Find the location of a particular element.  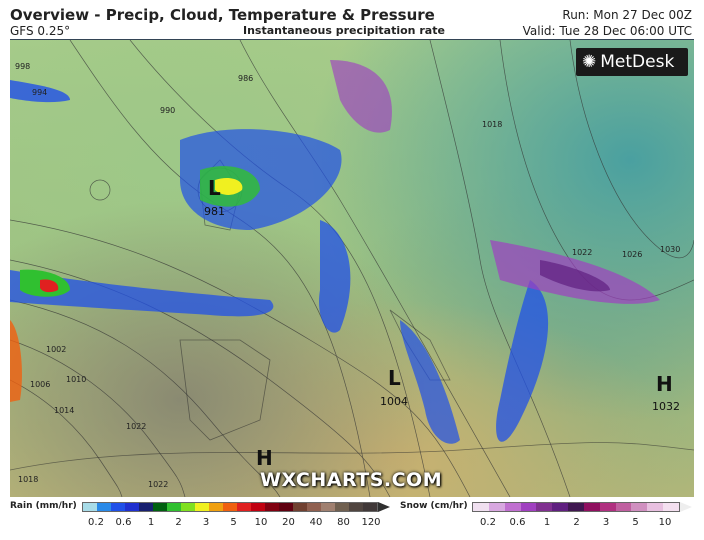

rain-colorbar-arrow is located at coordinates (384, 507).